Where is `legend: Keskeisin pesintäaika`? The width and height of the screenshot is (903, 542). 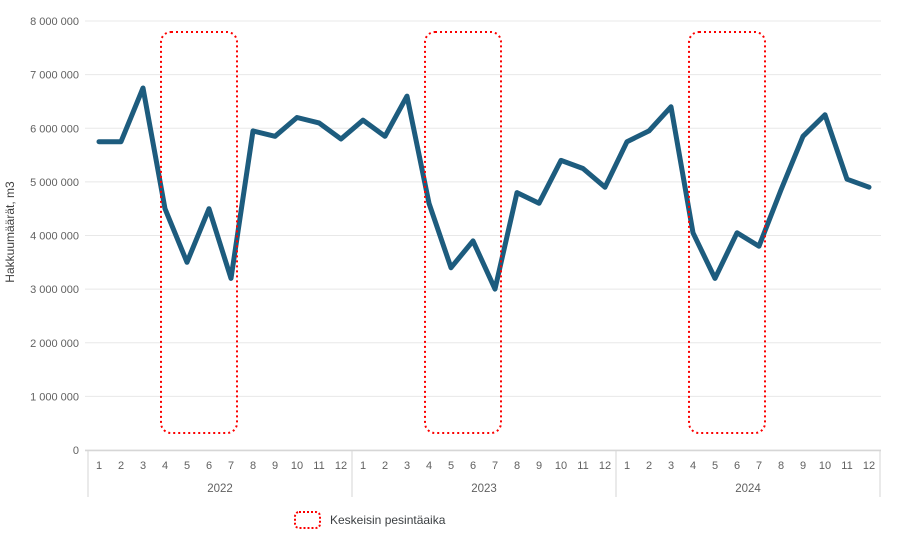 legend: Keskeisin pesintäaika is located at coordinates (369, 520).